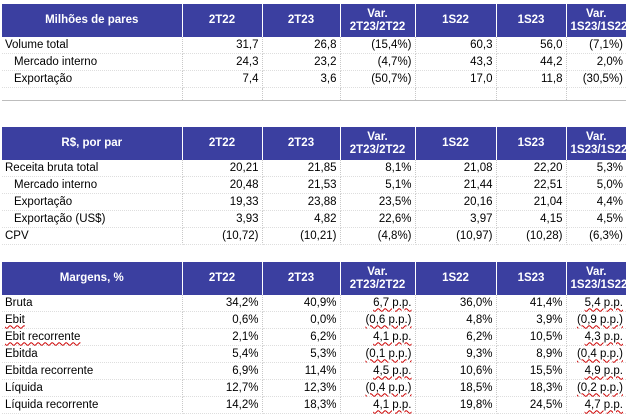 The height and width of the screenshot is (416, 628). I want to click on row-label: Ebitda, so click(92, 354).